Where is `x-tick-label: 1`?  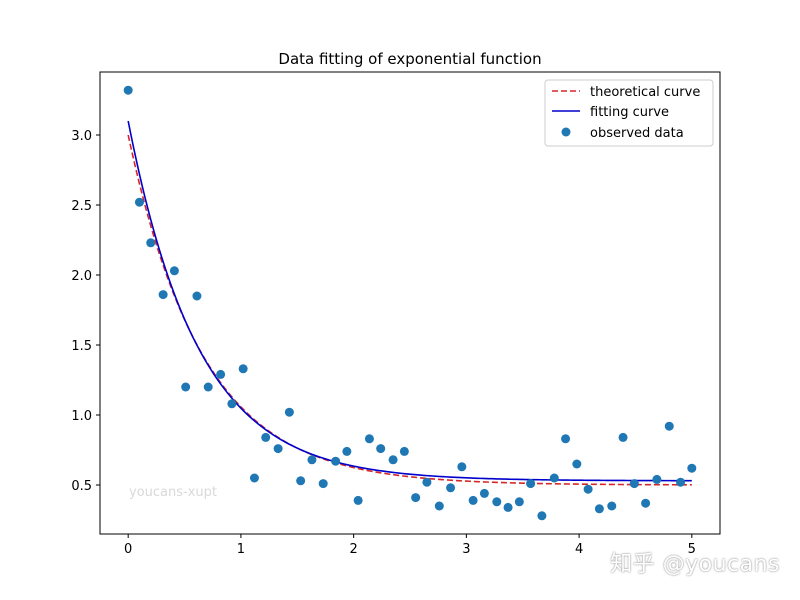 x-tick-label: 1 is located at coordinates (241, 549).